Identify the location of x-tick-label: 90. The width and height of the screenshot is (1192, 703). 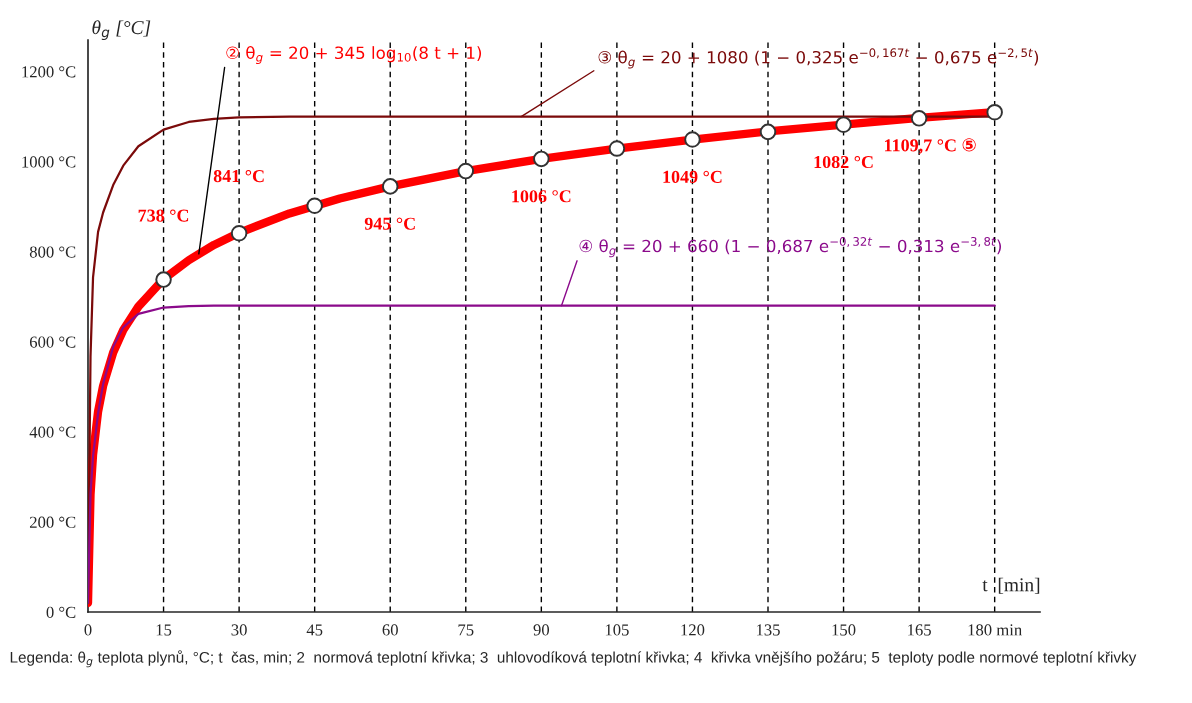
(541, 630).